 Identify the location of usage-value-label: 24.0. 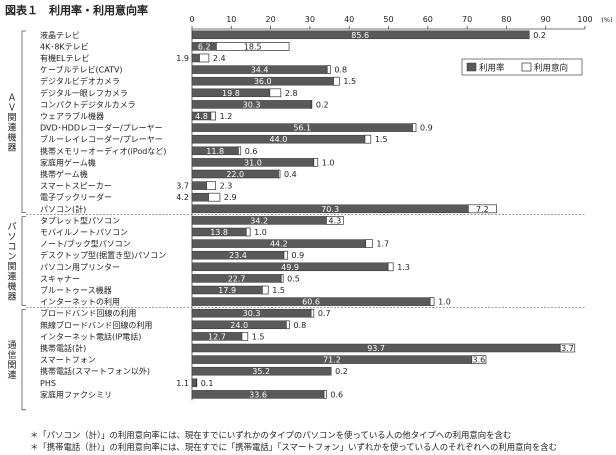
(239, 325).